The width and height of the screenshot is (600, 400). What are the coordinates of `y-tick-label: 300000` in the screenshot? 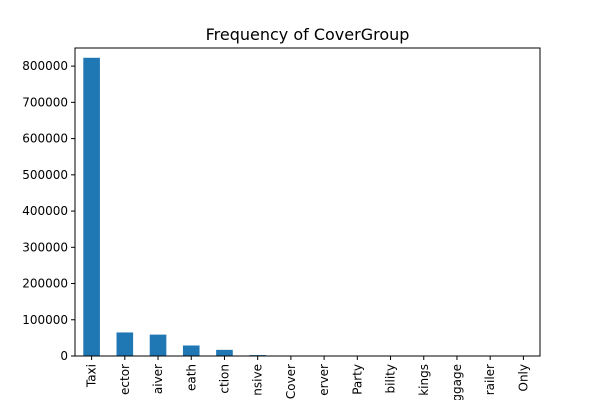 It's located at (45, 247).